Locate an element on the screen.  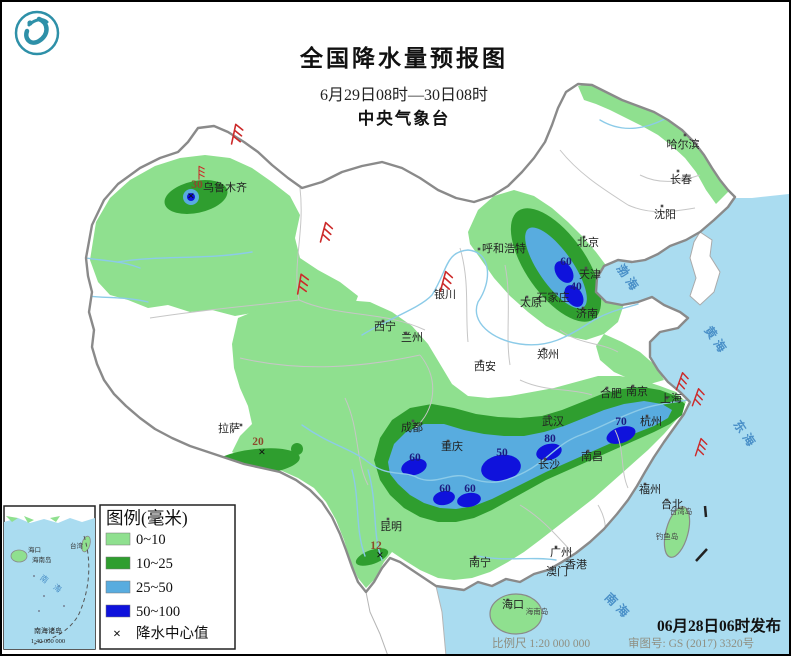
precip-value-label: 30 is located at coordinates (197, 185).